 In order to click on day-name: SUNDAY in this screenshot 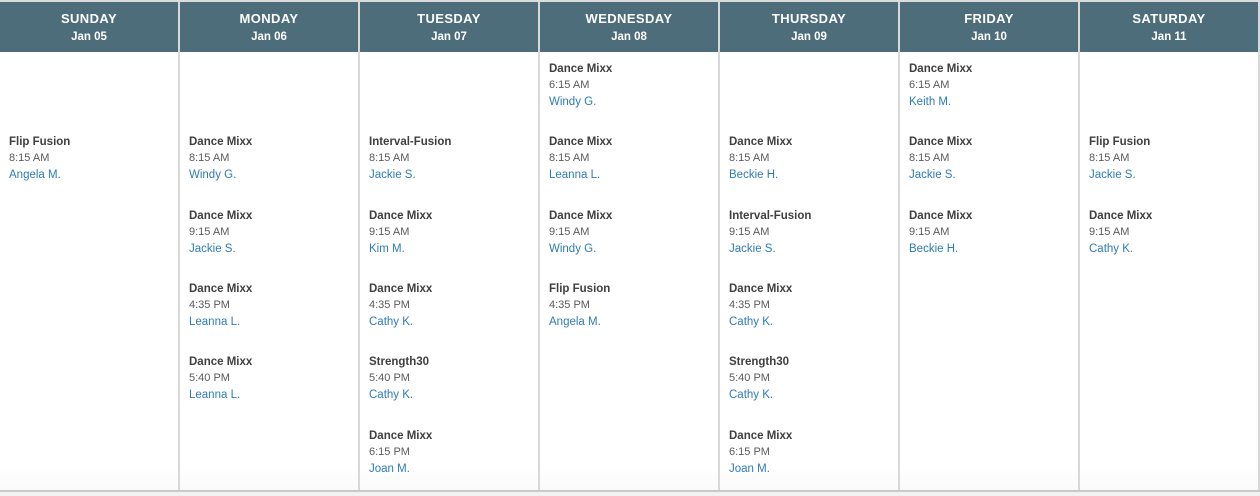, I will do `click(89, 18)`.